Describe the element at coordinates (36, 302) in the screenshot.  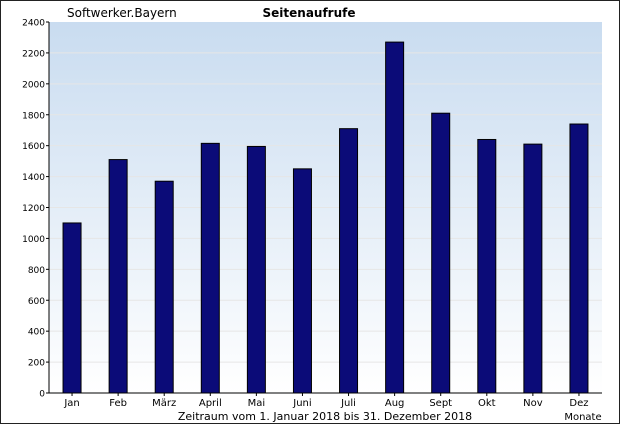
I see `y-tick-label: 600` at that location.